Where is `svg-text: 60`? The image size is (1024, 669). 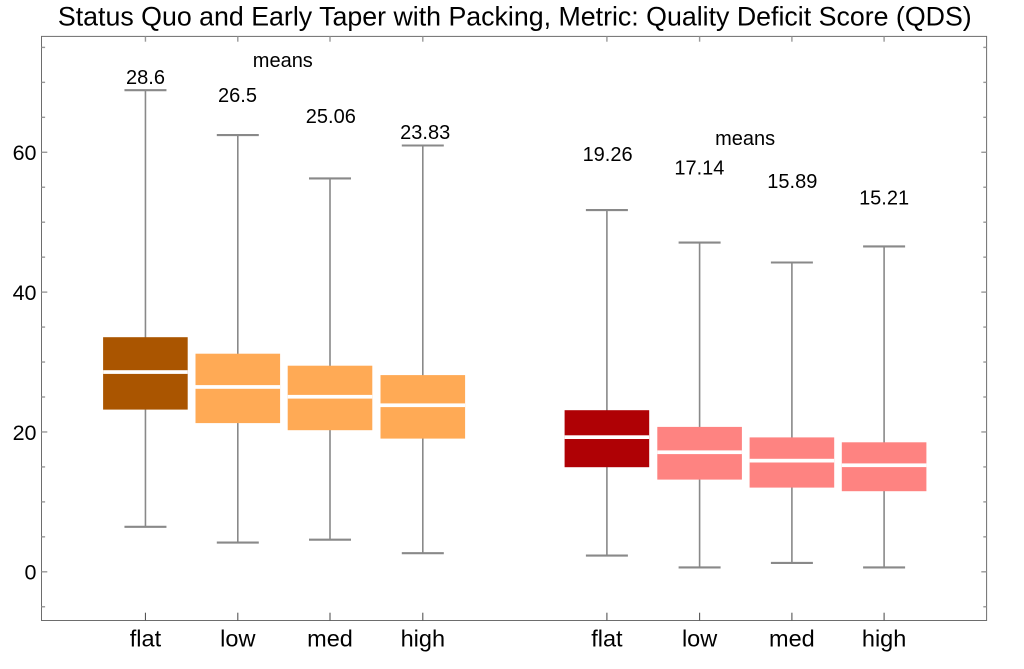 svg-text: 60 is located at coordinates (25, 153).